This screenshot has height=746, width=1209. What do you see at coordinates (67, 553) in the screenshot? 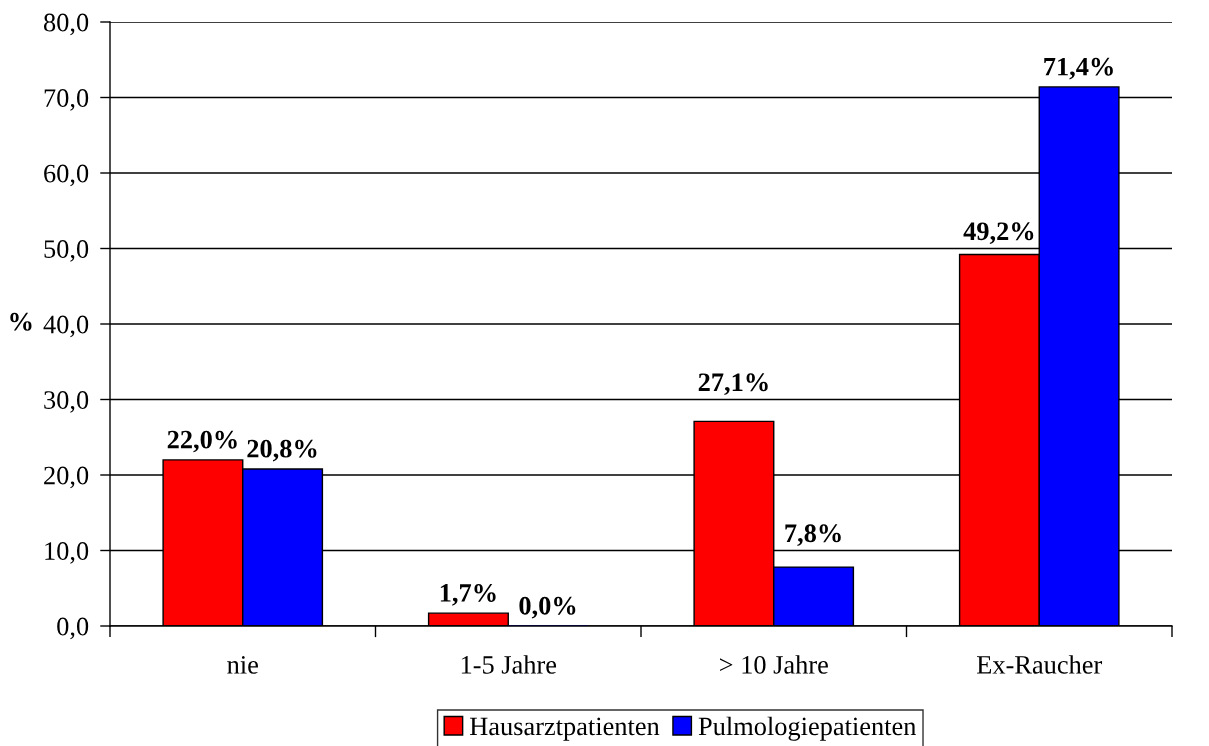
I see `y-tick-label: 10,0` at bounding box center [67, 553].